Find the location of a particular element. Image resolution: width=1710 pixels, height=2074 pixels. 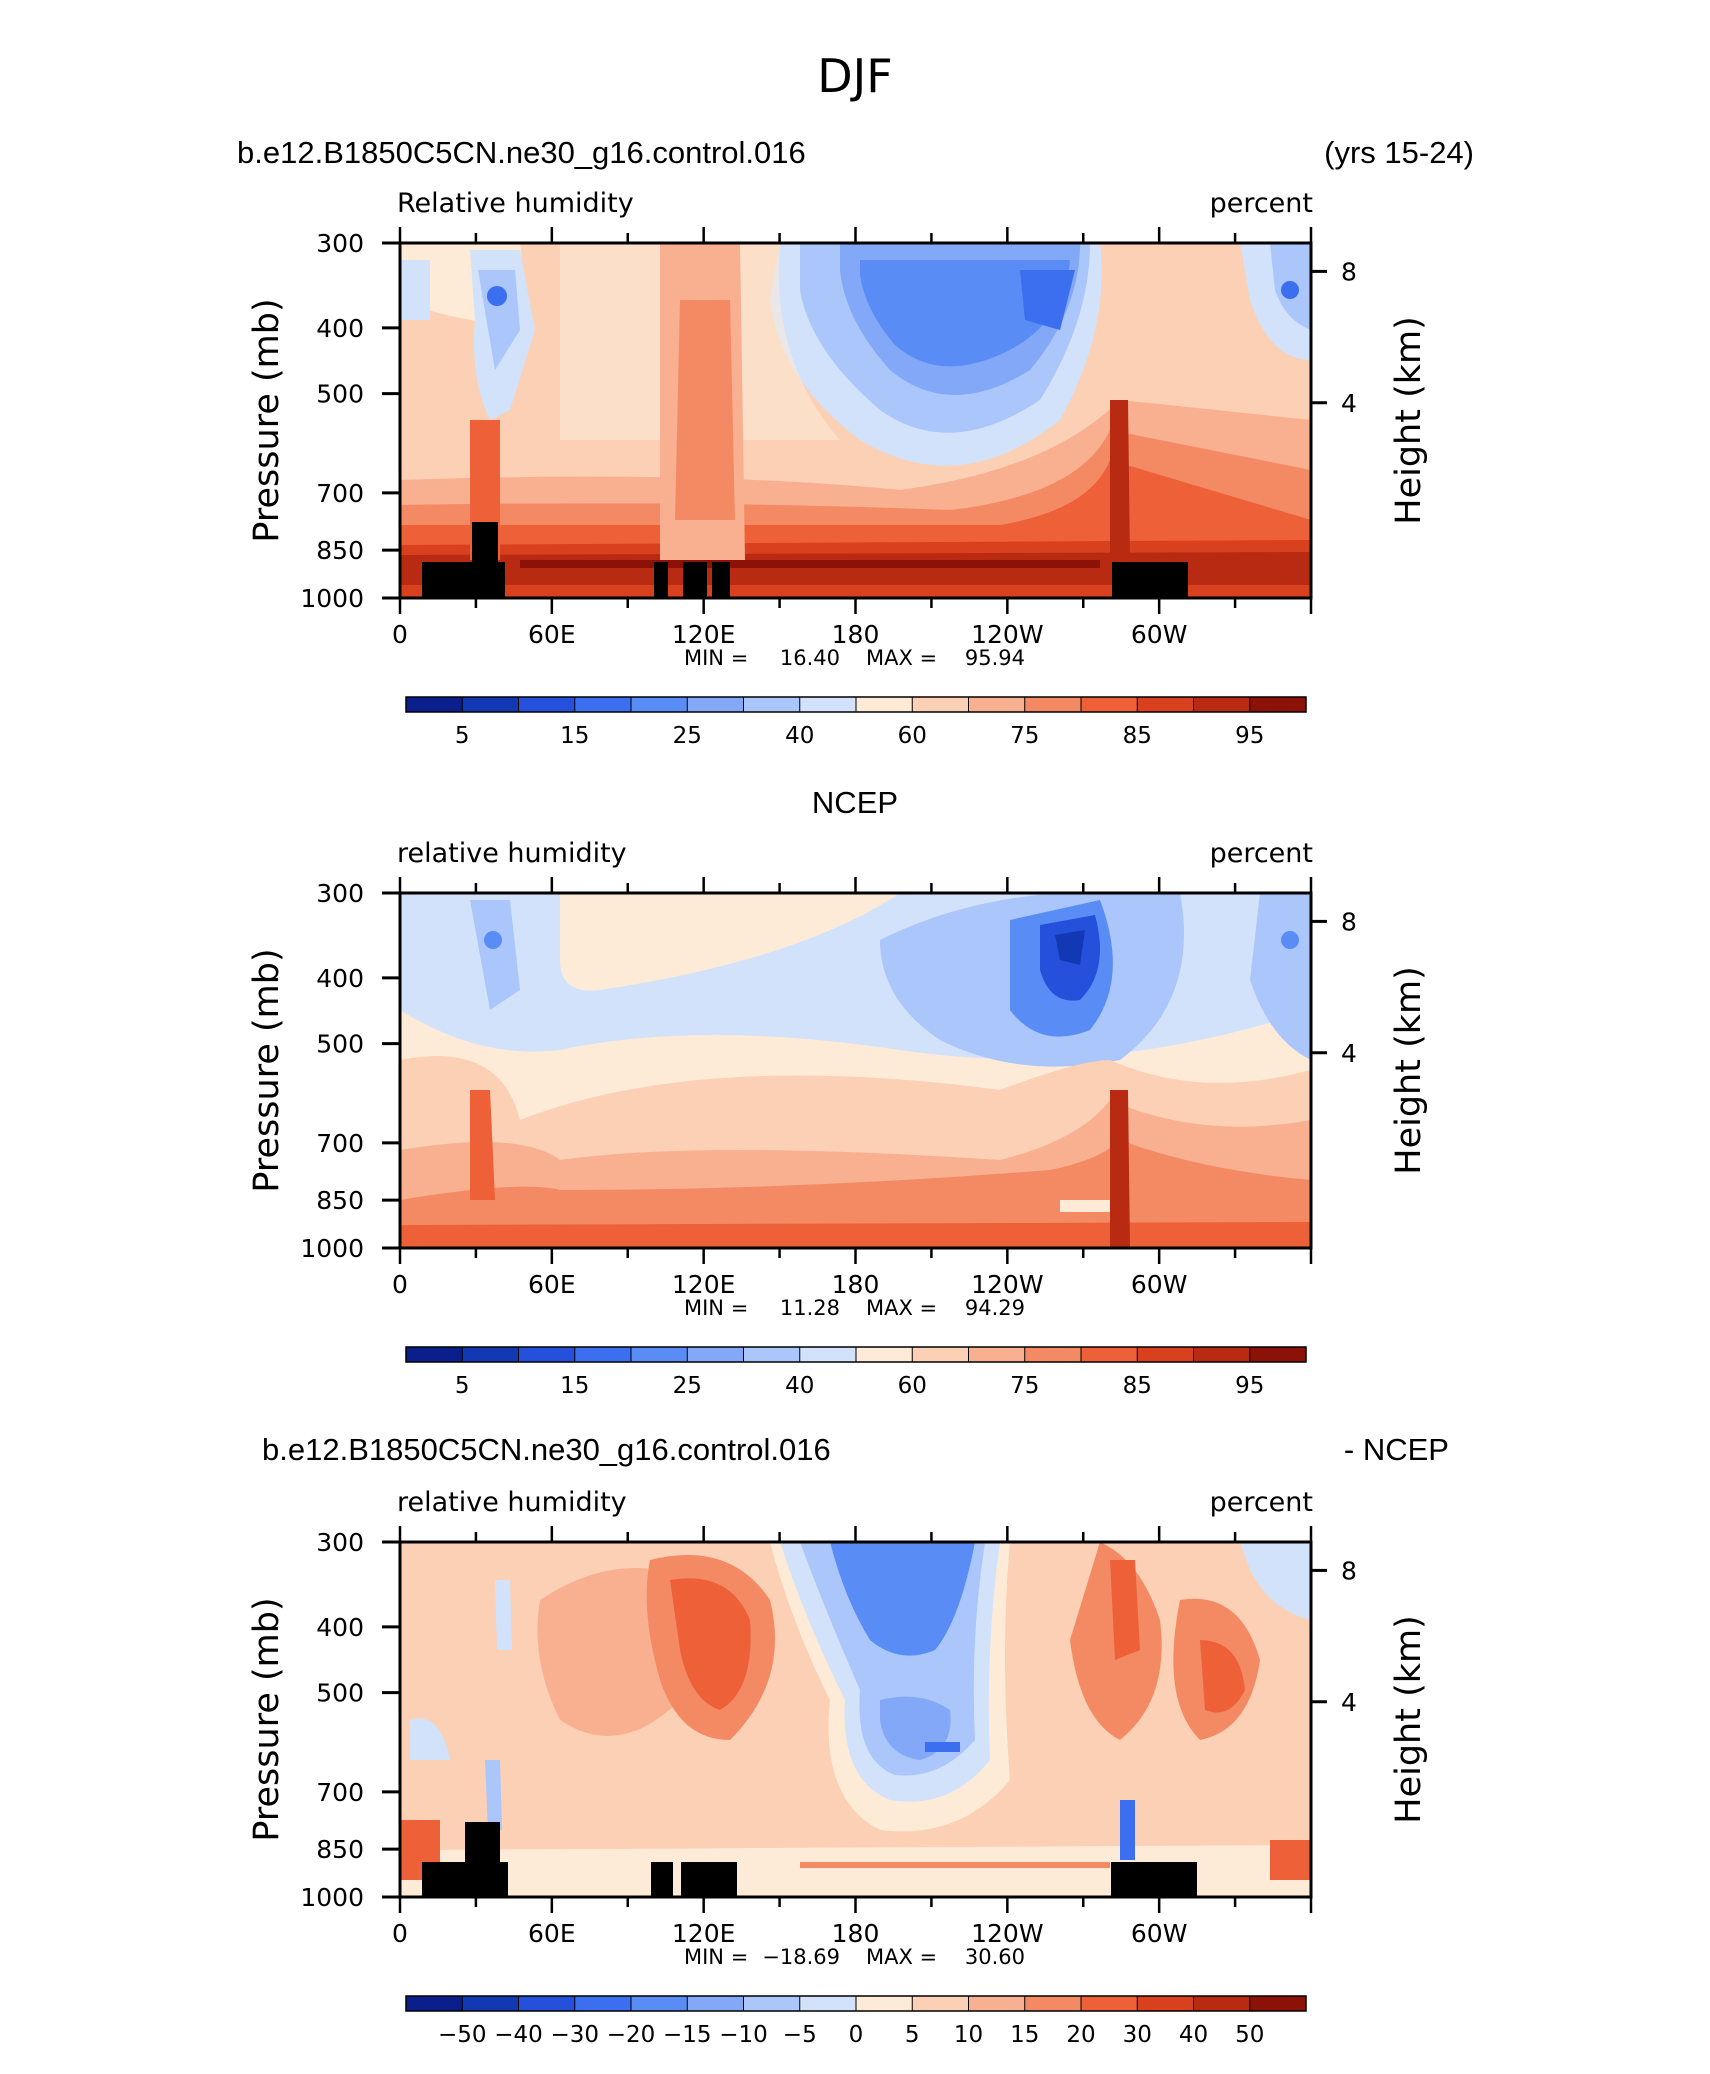

panel1-xtick-label-120W: 120W is located at coordinates (1007, 634).